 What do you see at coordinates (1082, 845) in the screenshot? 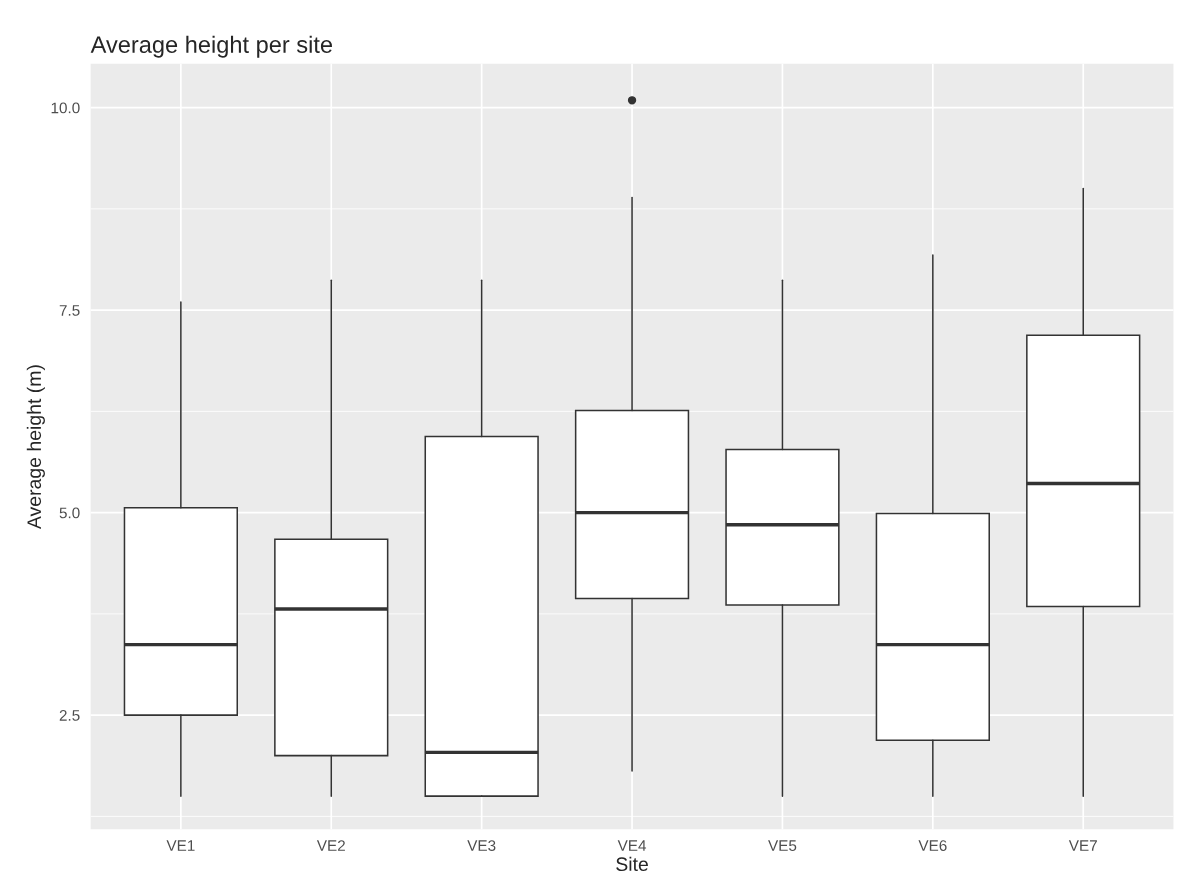
I see `x-tick-label: VE7` at bounding box center [1082, 845].